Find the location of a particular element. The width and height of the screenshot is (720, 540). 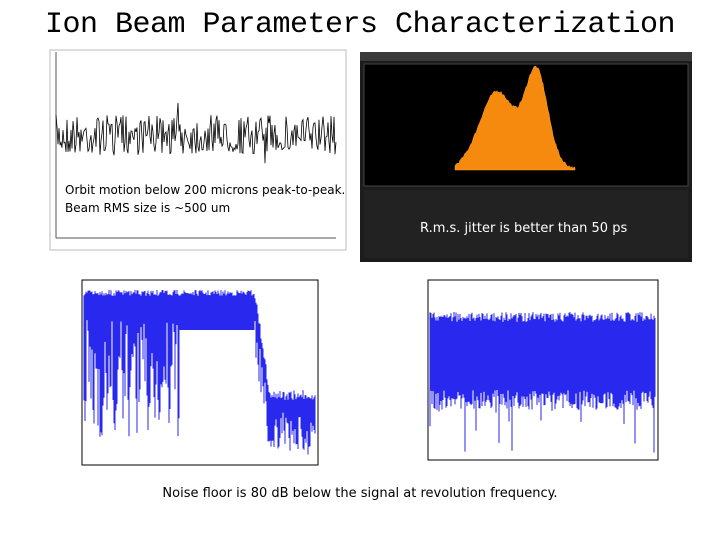

noise-trace is located at coordinates (542, 382).